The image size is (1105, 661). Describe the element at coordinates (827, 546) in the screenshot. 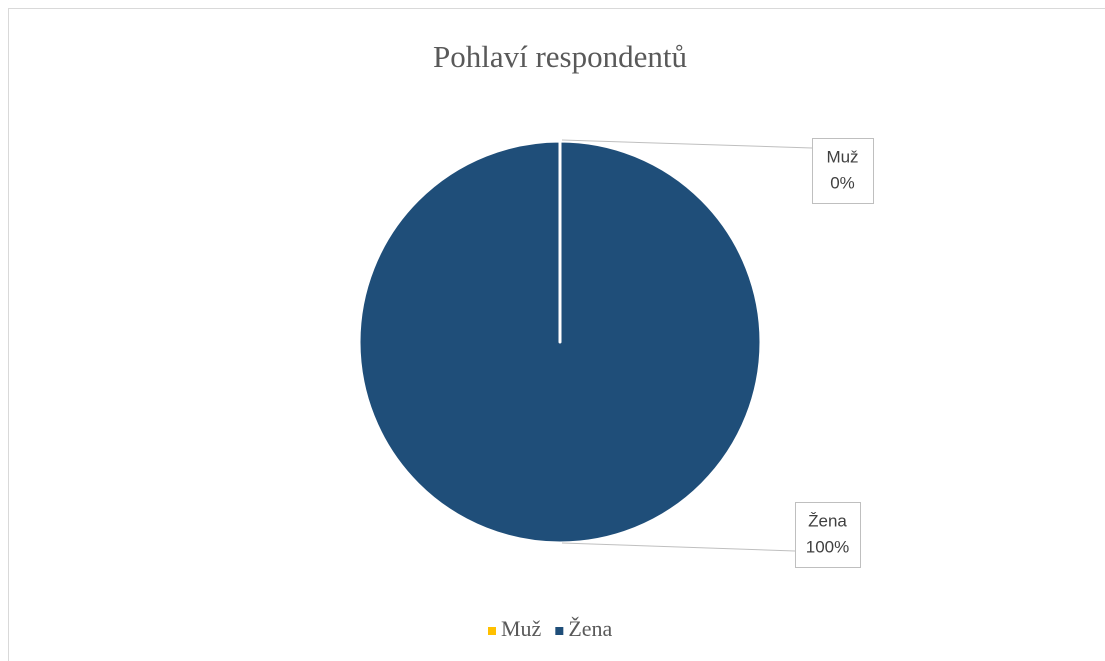

I see `data-label-value: 100%` at that location.